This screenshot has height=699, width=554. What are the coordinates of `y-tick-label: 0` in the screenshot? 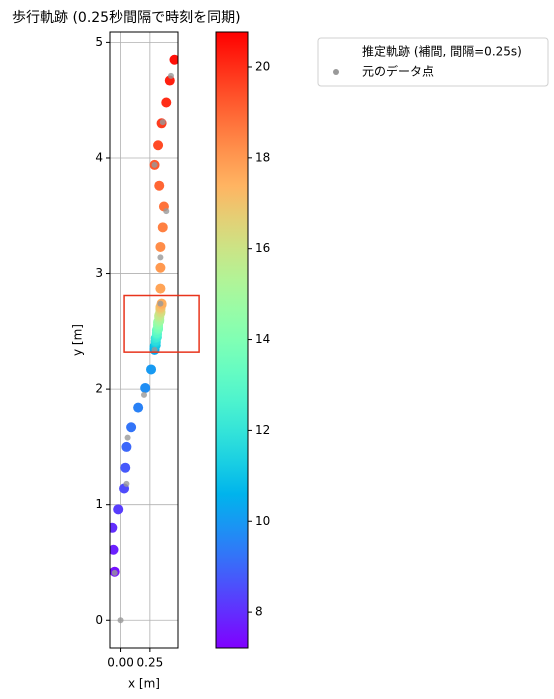 It's located at (99, 620).